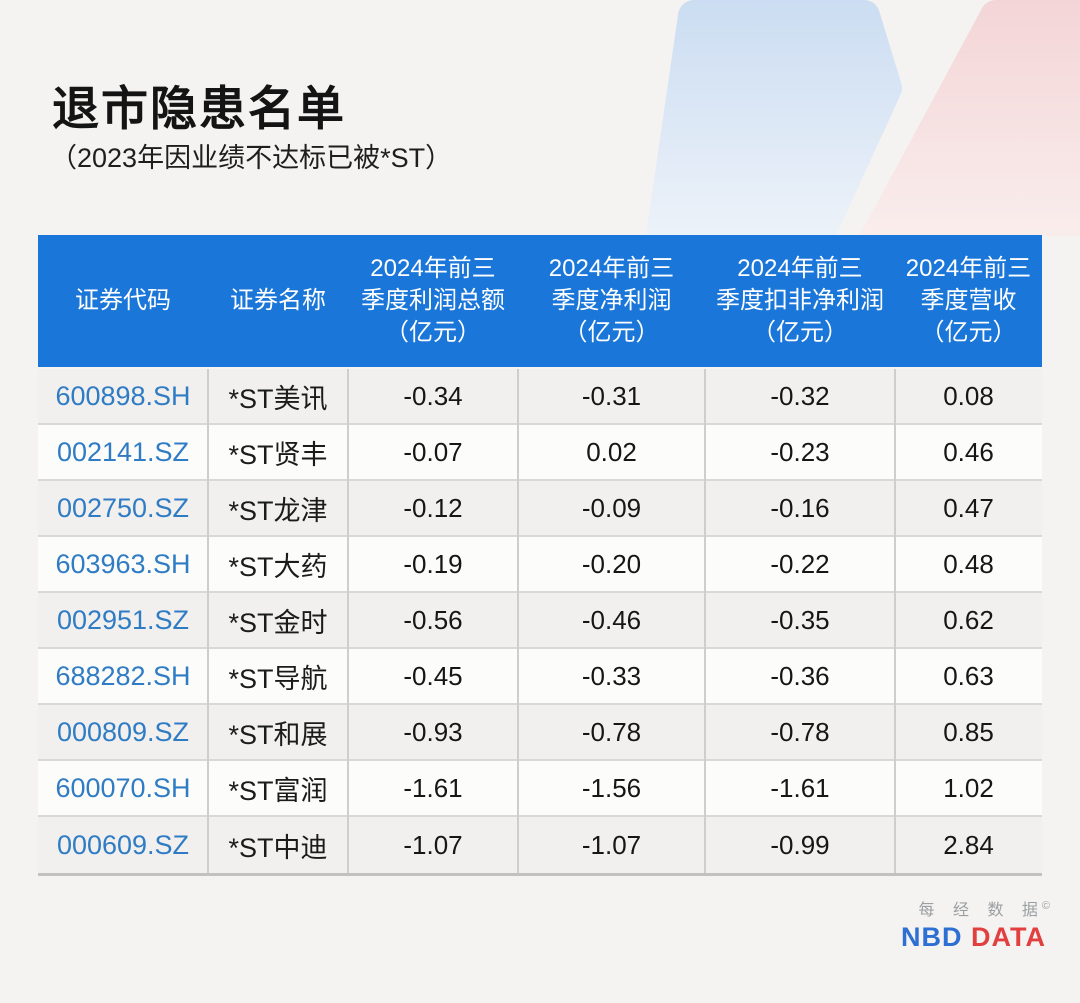 The height and width of the screenshot is (1003, 1080). I want to click on net-profit-cell: -0.33, so click(611, 675).